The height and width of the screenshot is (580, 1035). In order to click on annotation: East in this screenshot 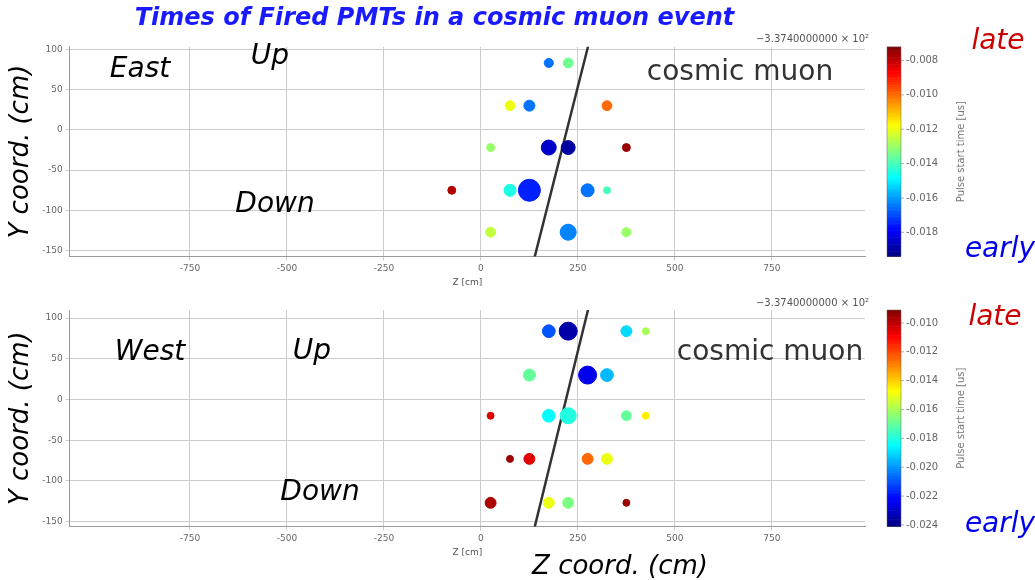, I will do `click(140, 68)`.